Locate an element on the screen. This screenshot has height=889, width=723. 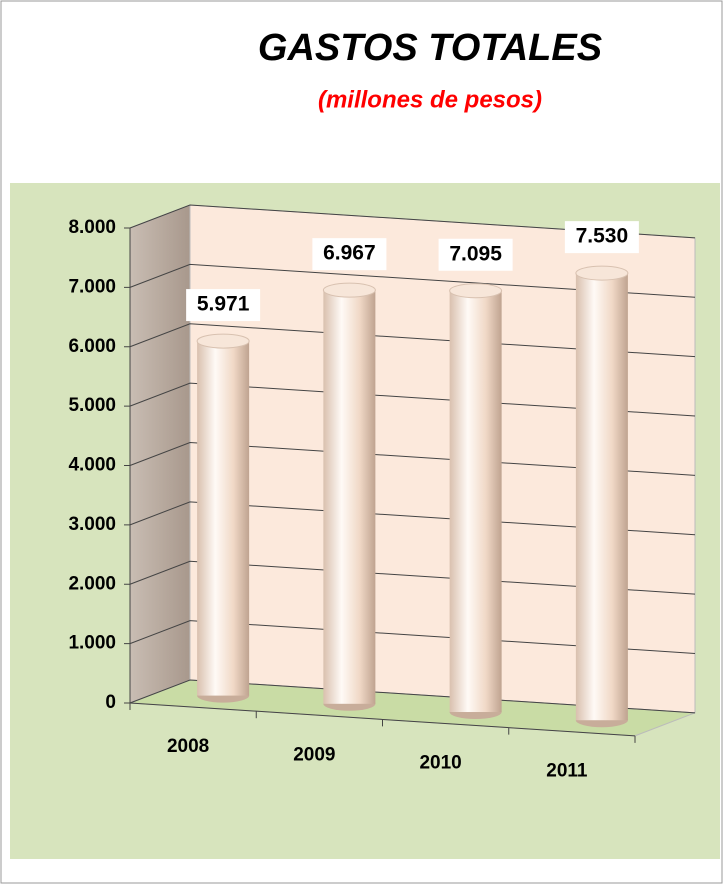
y-tick-label: 0 is located at coordinates (110, 702).